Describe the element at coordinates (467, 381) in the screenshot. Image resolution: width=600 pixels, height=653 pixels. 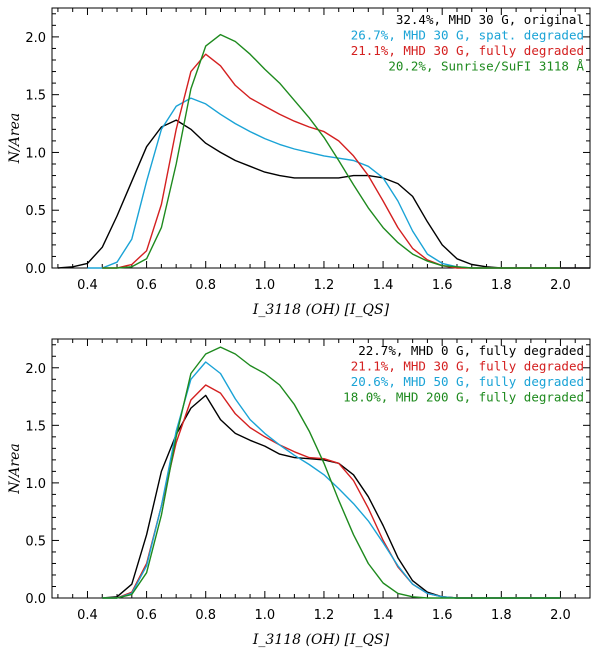
I see `legend-entry-2: 20.6%, MHD 50 G, fully degraded` at that location.